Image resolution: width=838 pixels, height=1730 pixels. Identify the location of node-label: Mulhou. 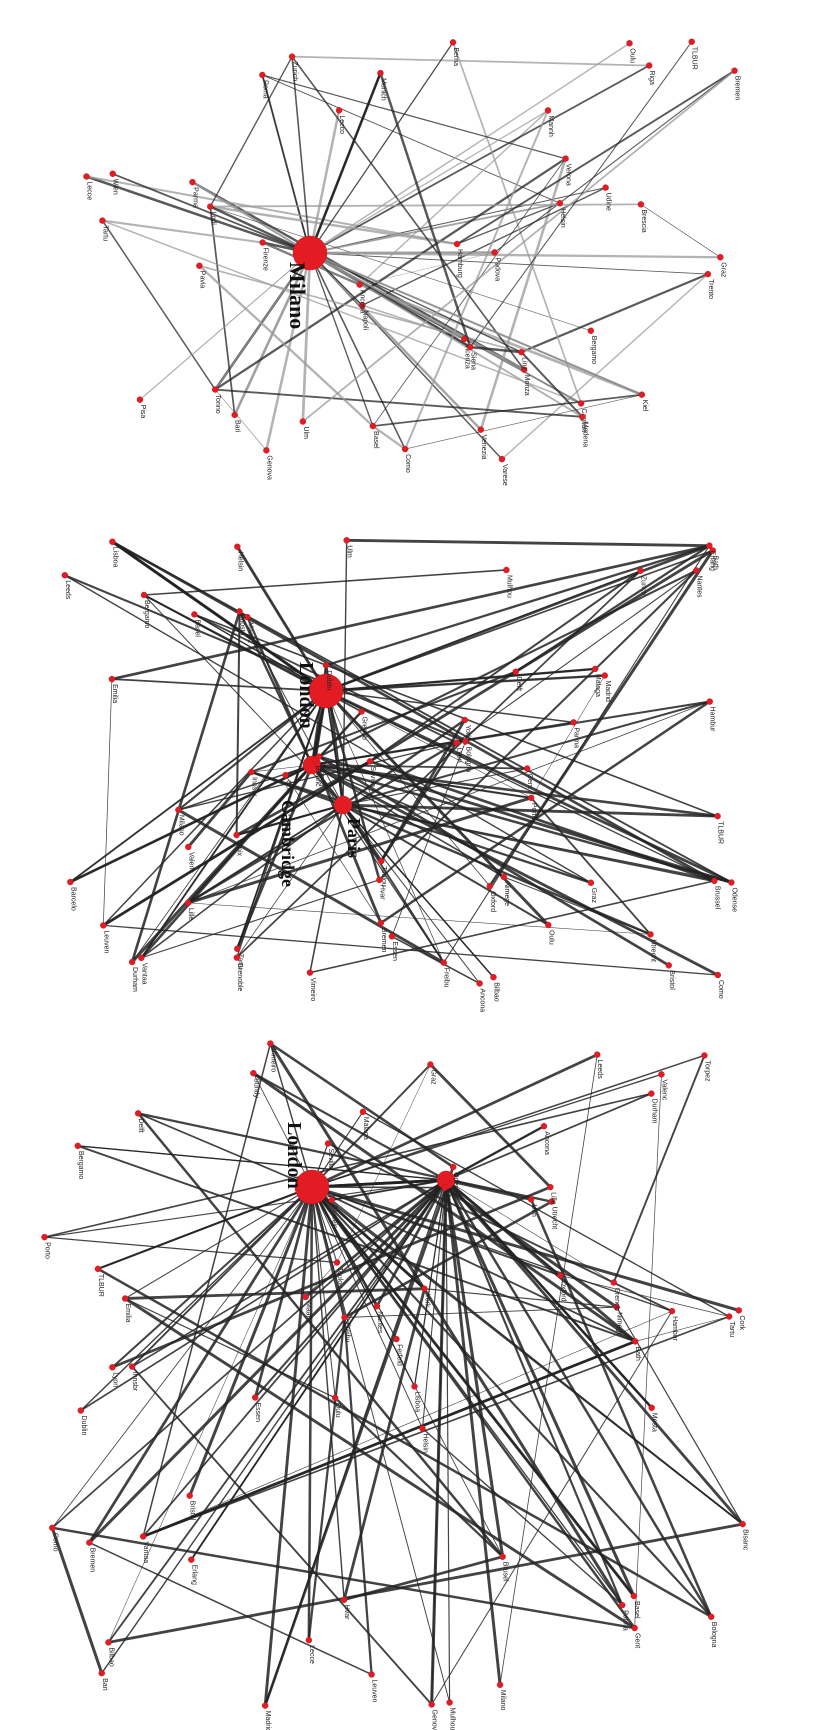
(452, 1718).